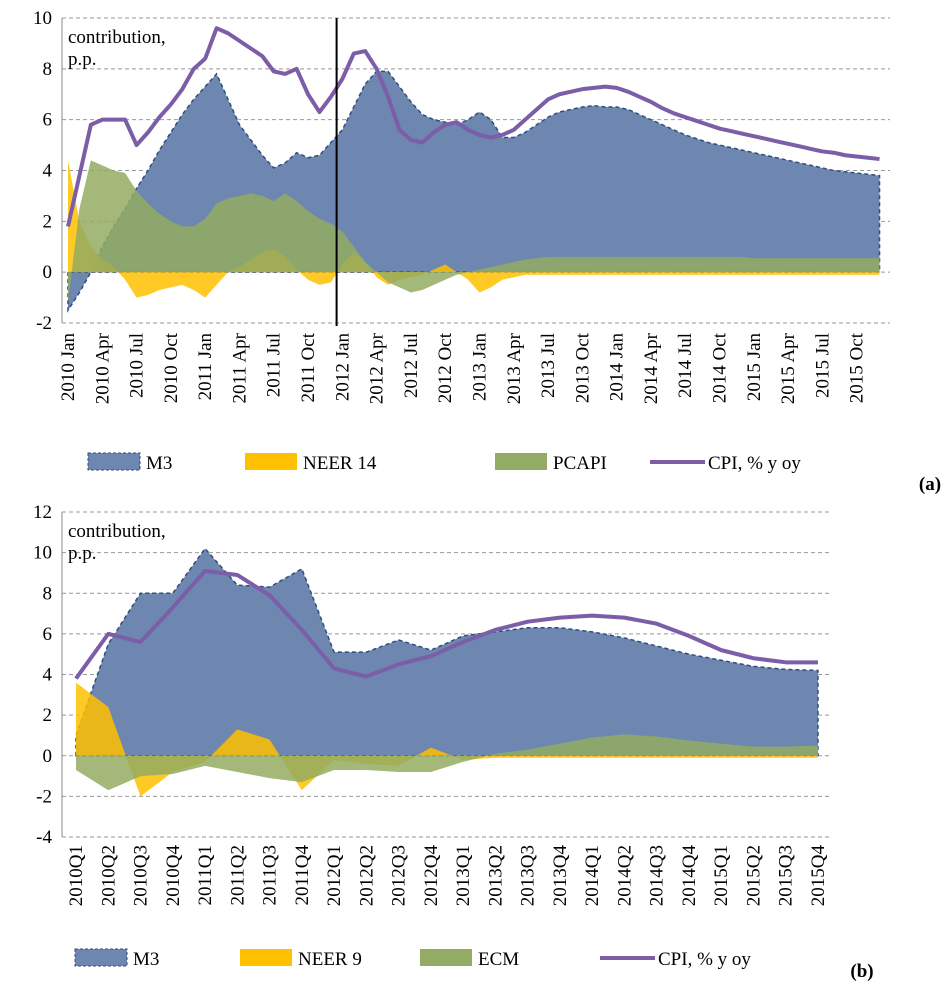  I want to click on x-tick-label: 2015Q3, so click(786, 875).